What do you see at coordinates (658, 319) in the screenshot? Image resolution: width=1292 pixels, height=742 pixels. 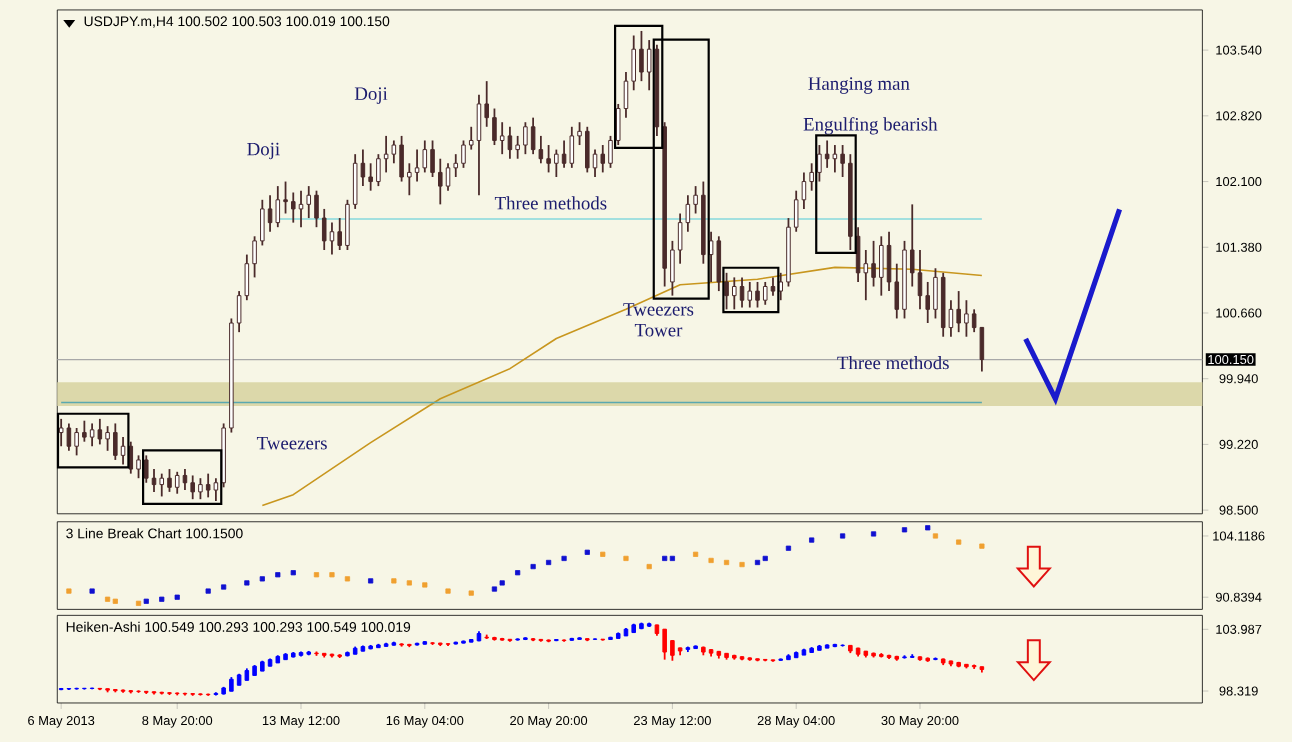 I see `annotation: Tweezers Tower` at bounding box center [658, 319].